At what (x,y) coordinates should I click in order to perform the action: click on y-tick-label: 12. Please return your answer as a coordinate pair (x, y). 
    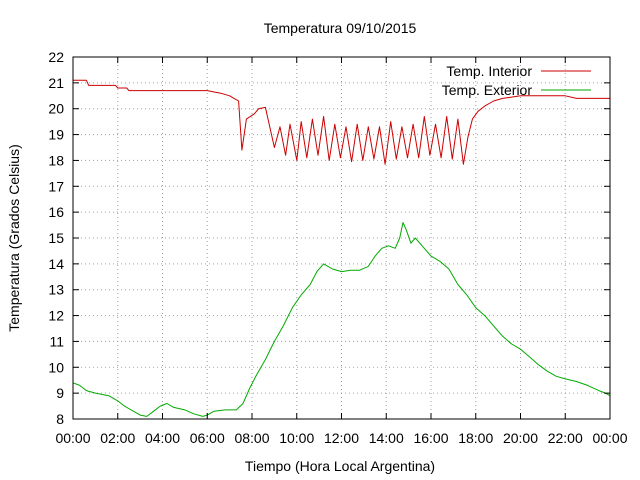
    Looking at the image, I should click on (56, 316).